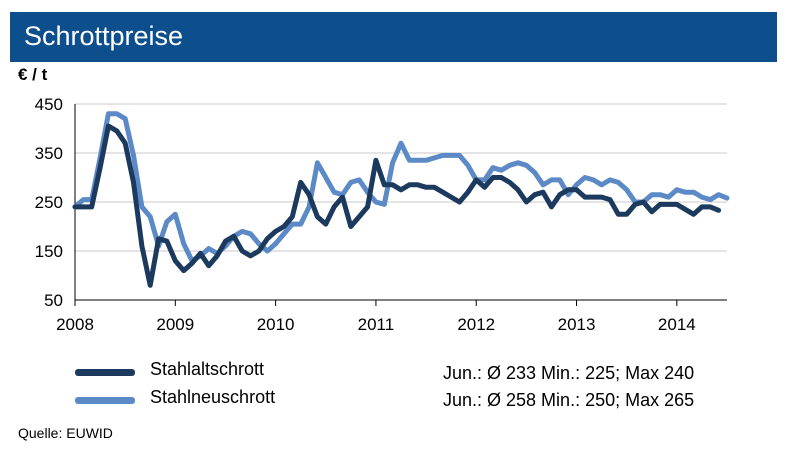  I want to click on x-tick-label: 2009, so click(175, 324).